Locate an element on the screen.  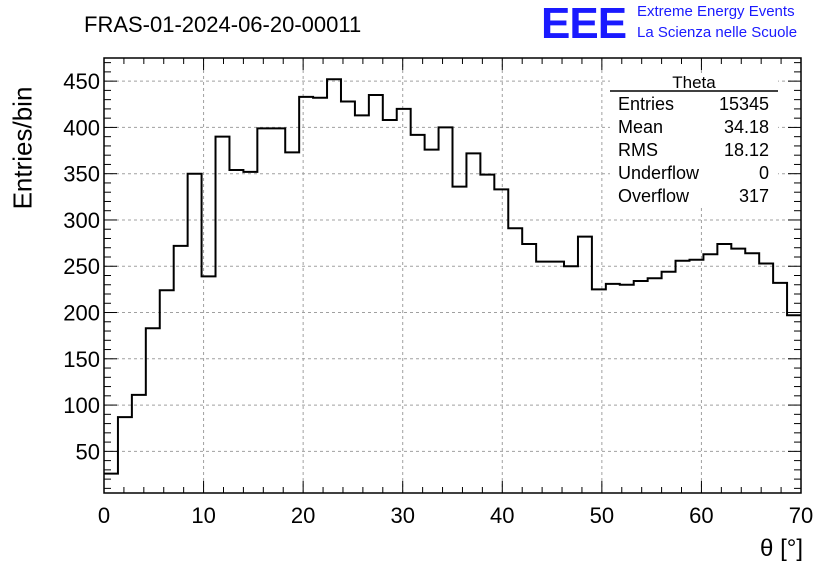
logo-line2: La Scienza nelle Scuole is located at coordinates (717, 32).